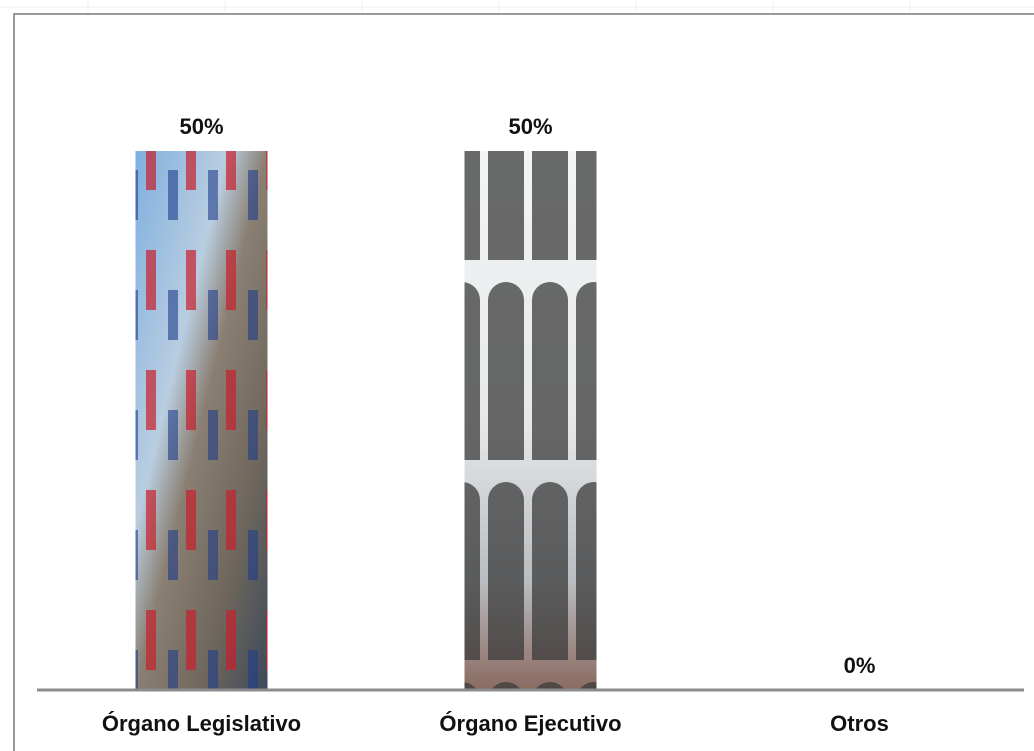  Describe the element at coordinates (201, 723) in the screenshot. I see `x-tick-label: Órgano Legislativo` at that location.